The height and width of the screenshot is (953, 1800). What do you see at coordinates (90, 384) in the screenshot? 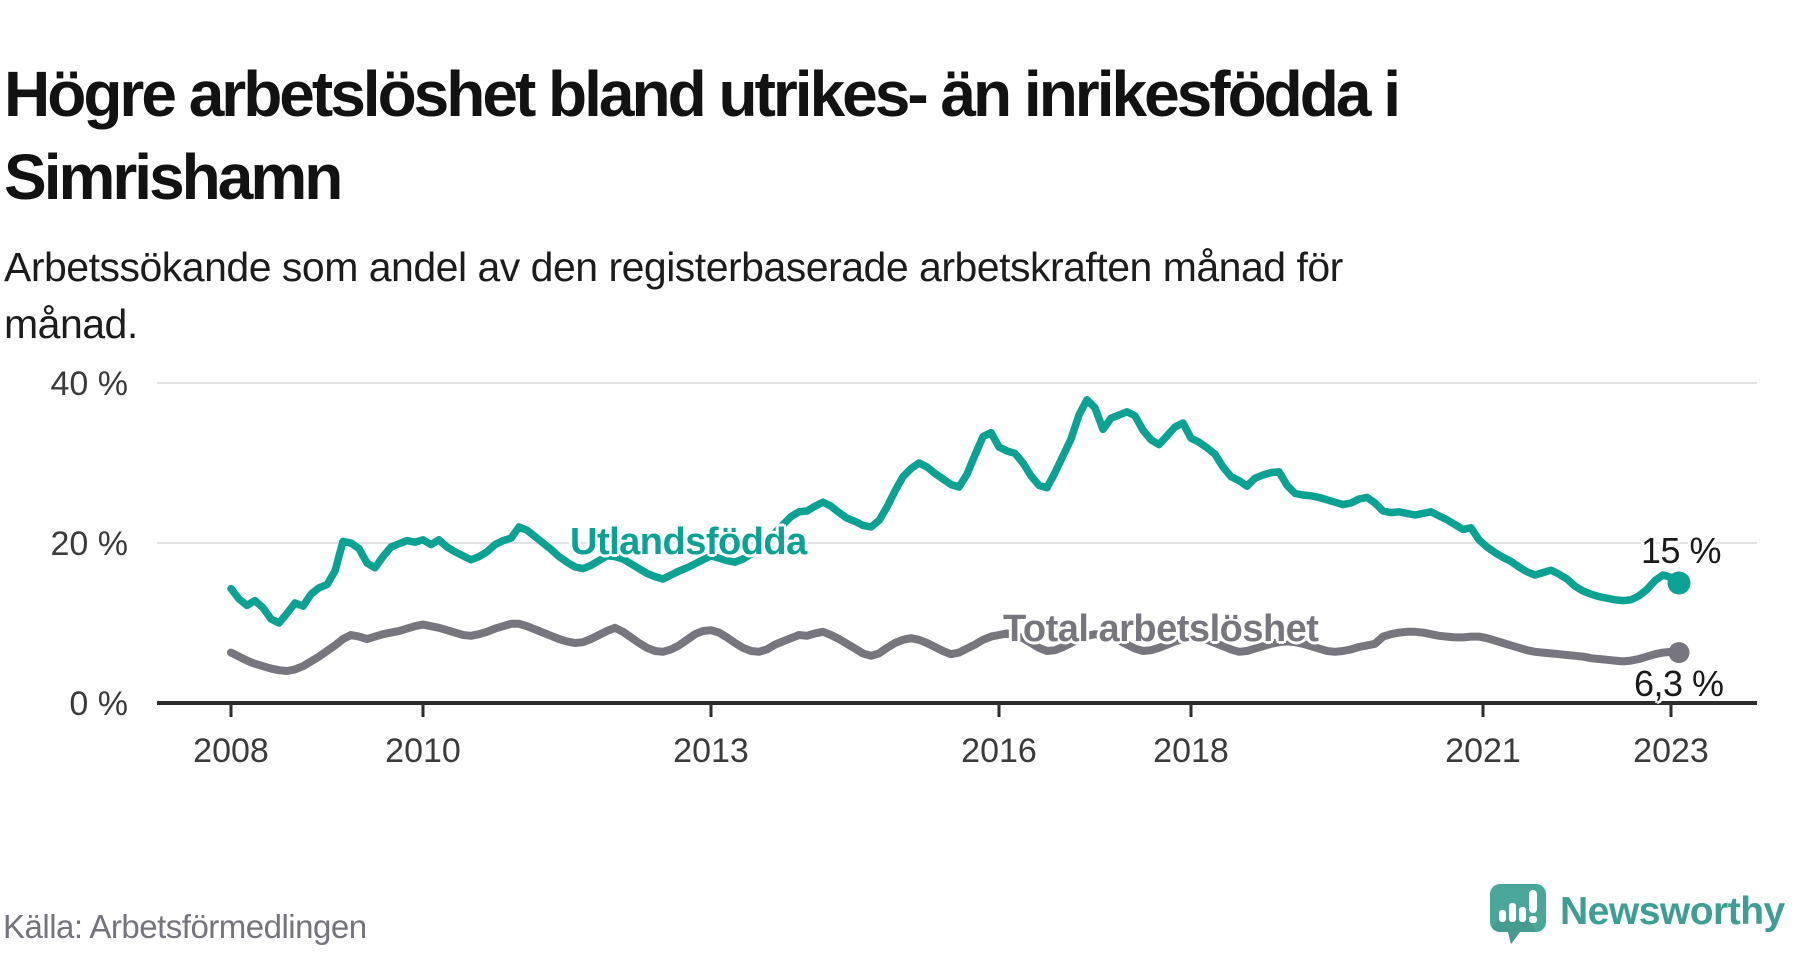
I see `y-tick-label-40: 40 %` at bounding box center [90, 384].